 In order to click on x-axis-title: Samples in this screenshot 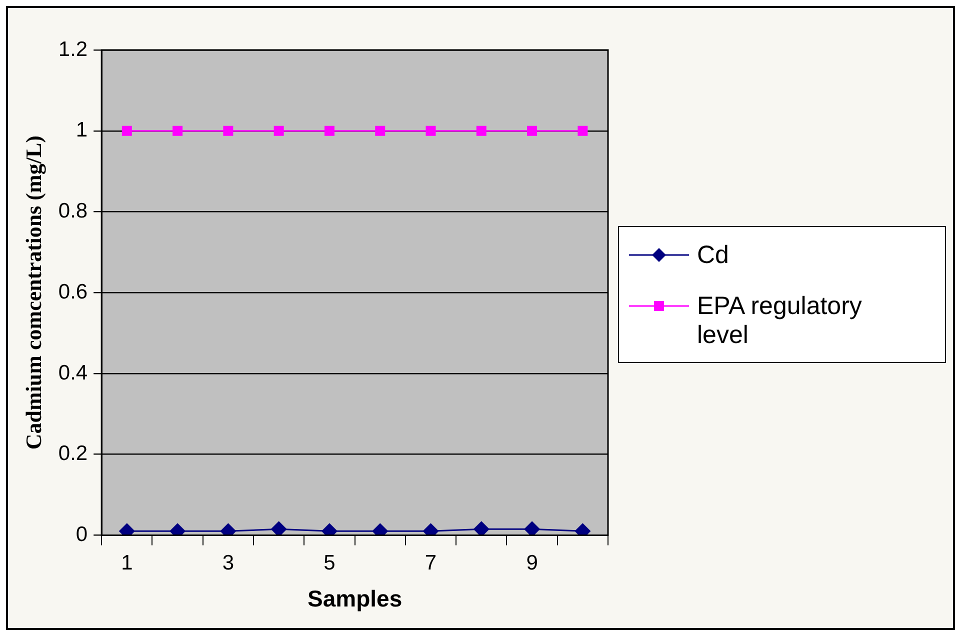, I will do `click(354, 599)`.